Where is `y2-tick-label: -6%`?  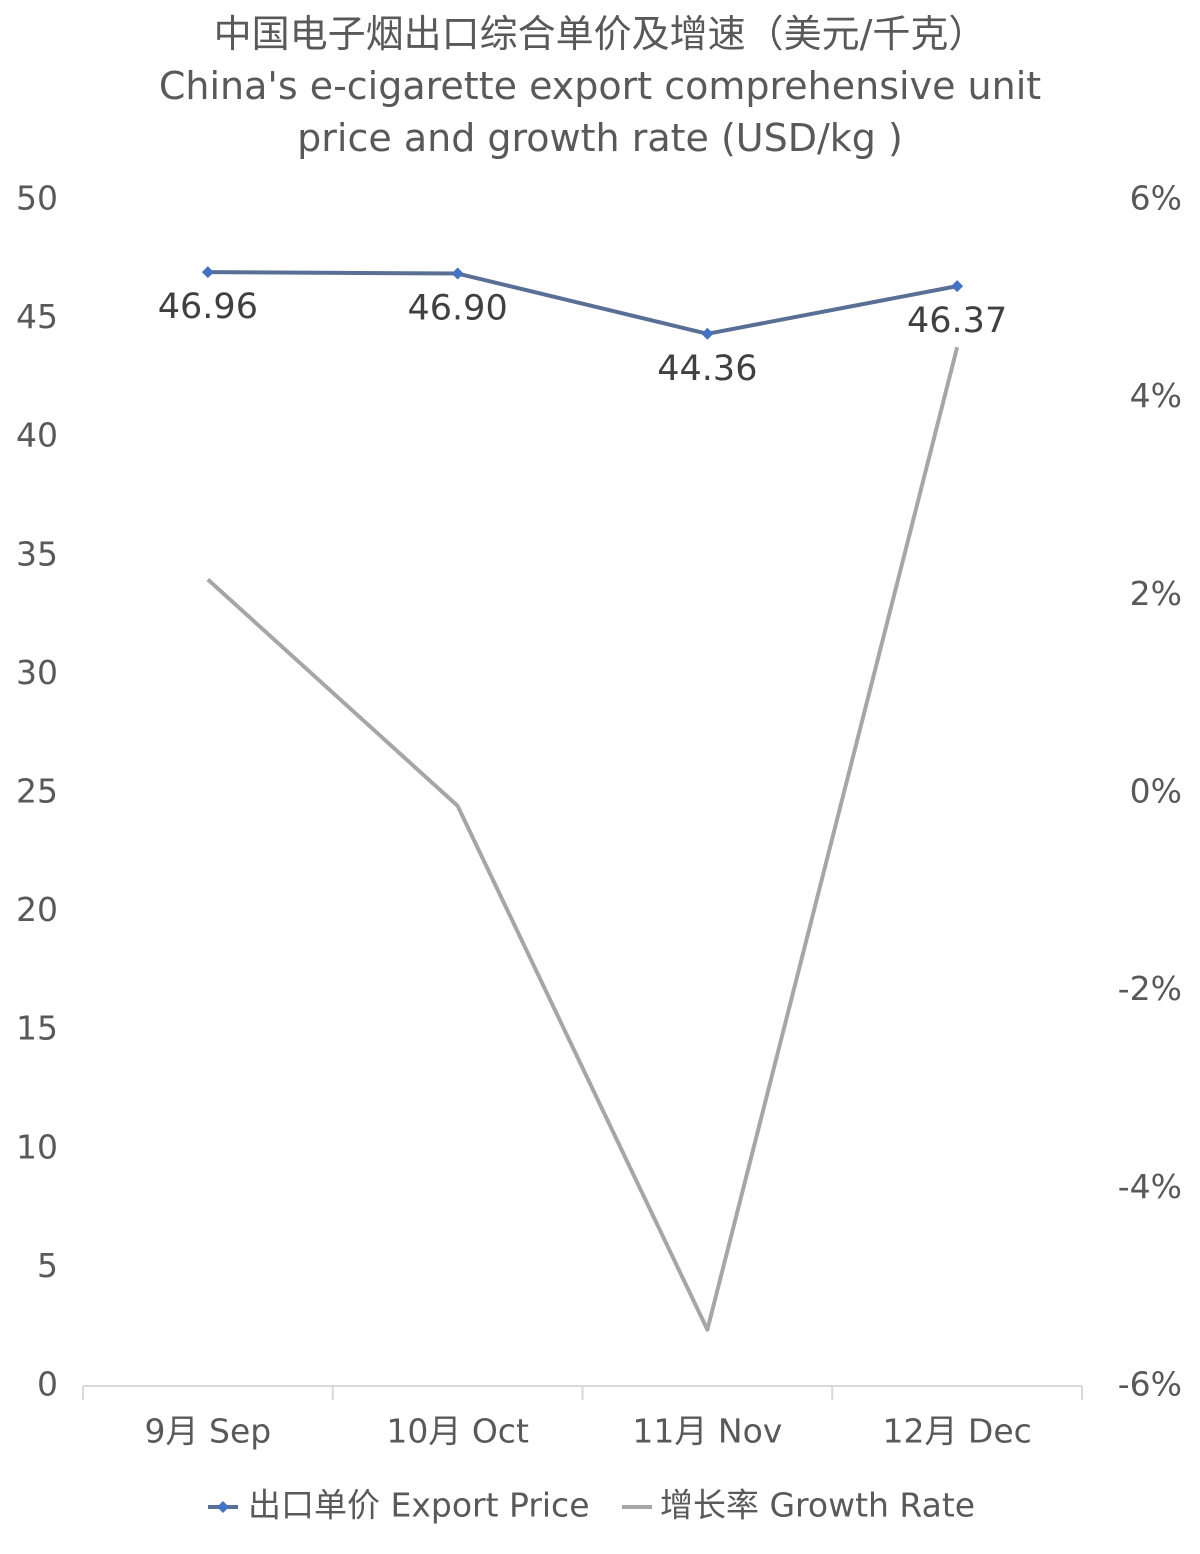 y2-tick-label: -6% is located at coordinates (1150, 1384).